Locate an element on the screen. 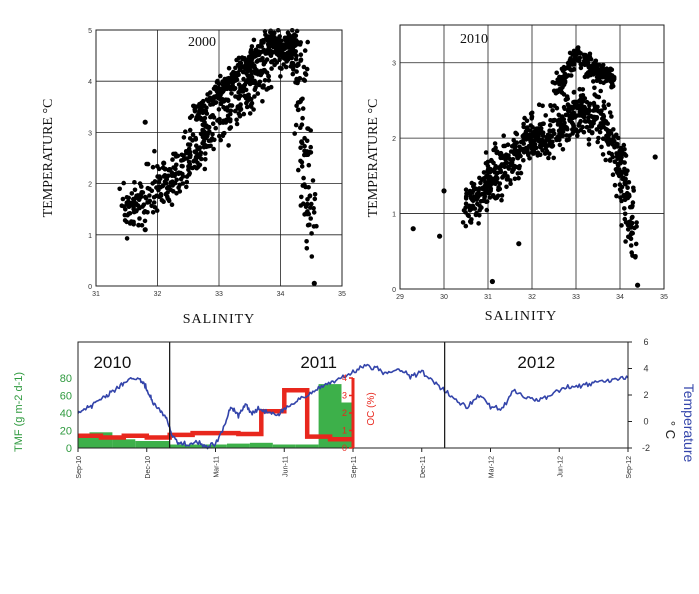 This screenshot has width=699, height=594. temperature-path is located at coordinates (353, 406).